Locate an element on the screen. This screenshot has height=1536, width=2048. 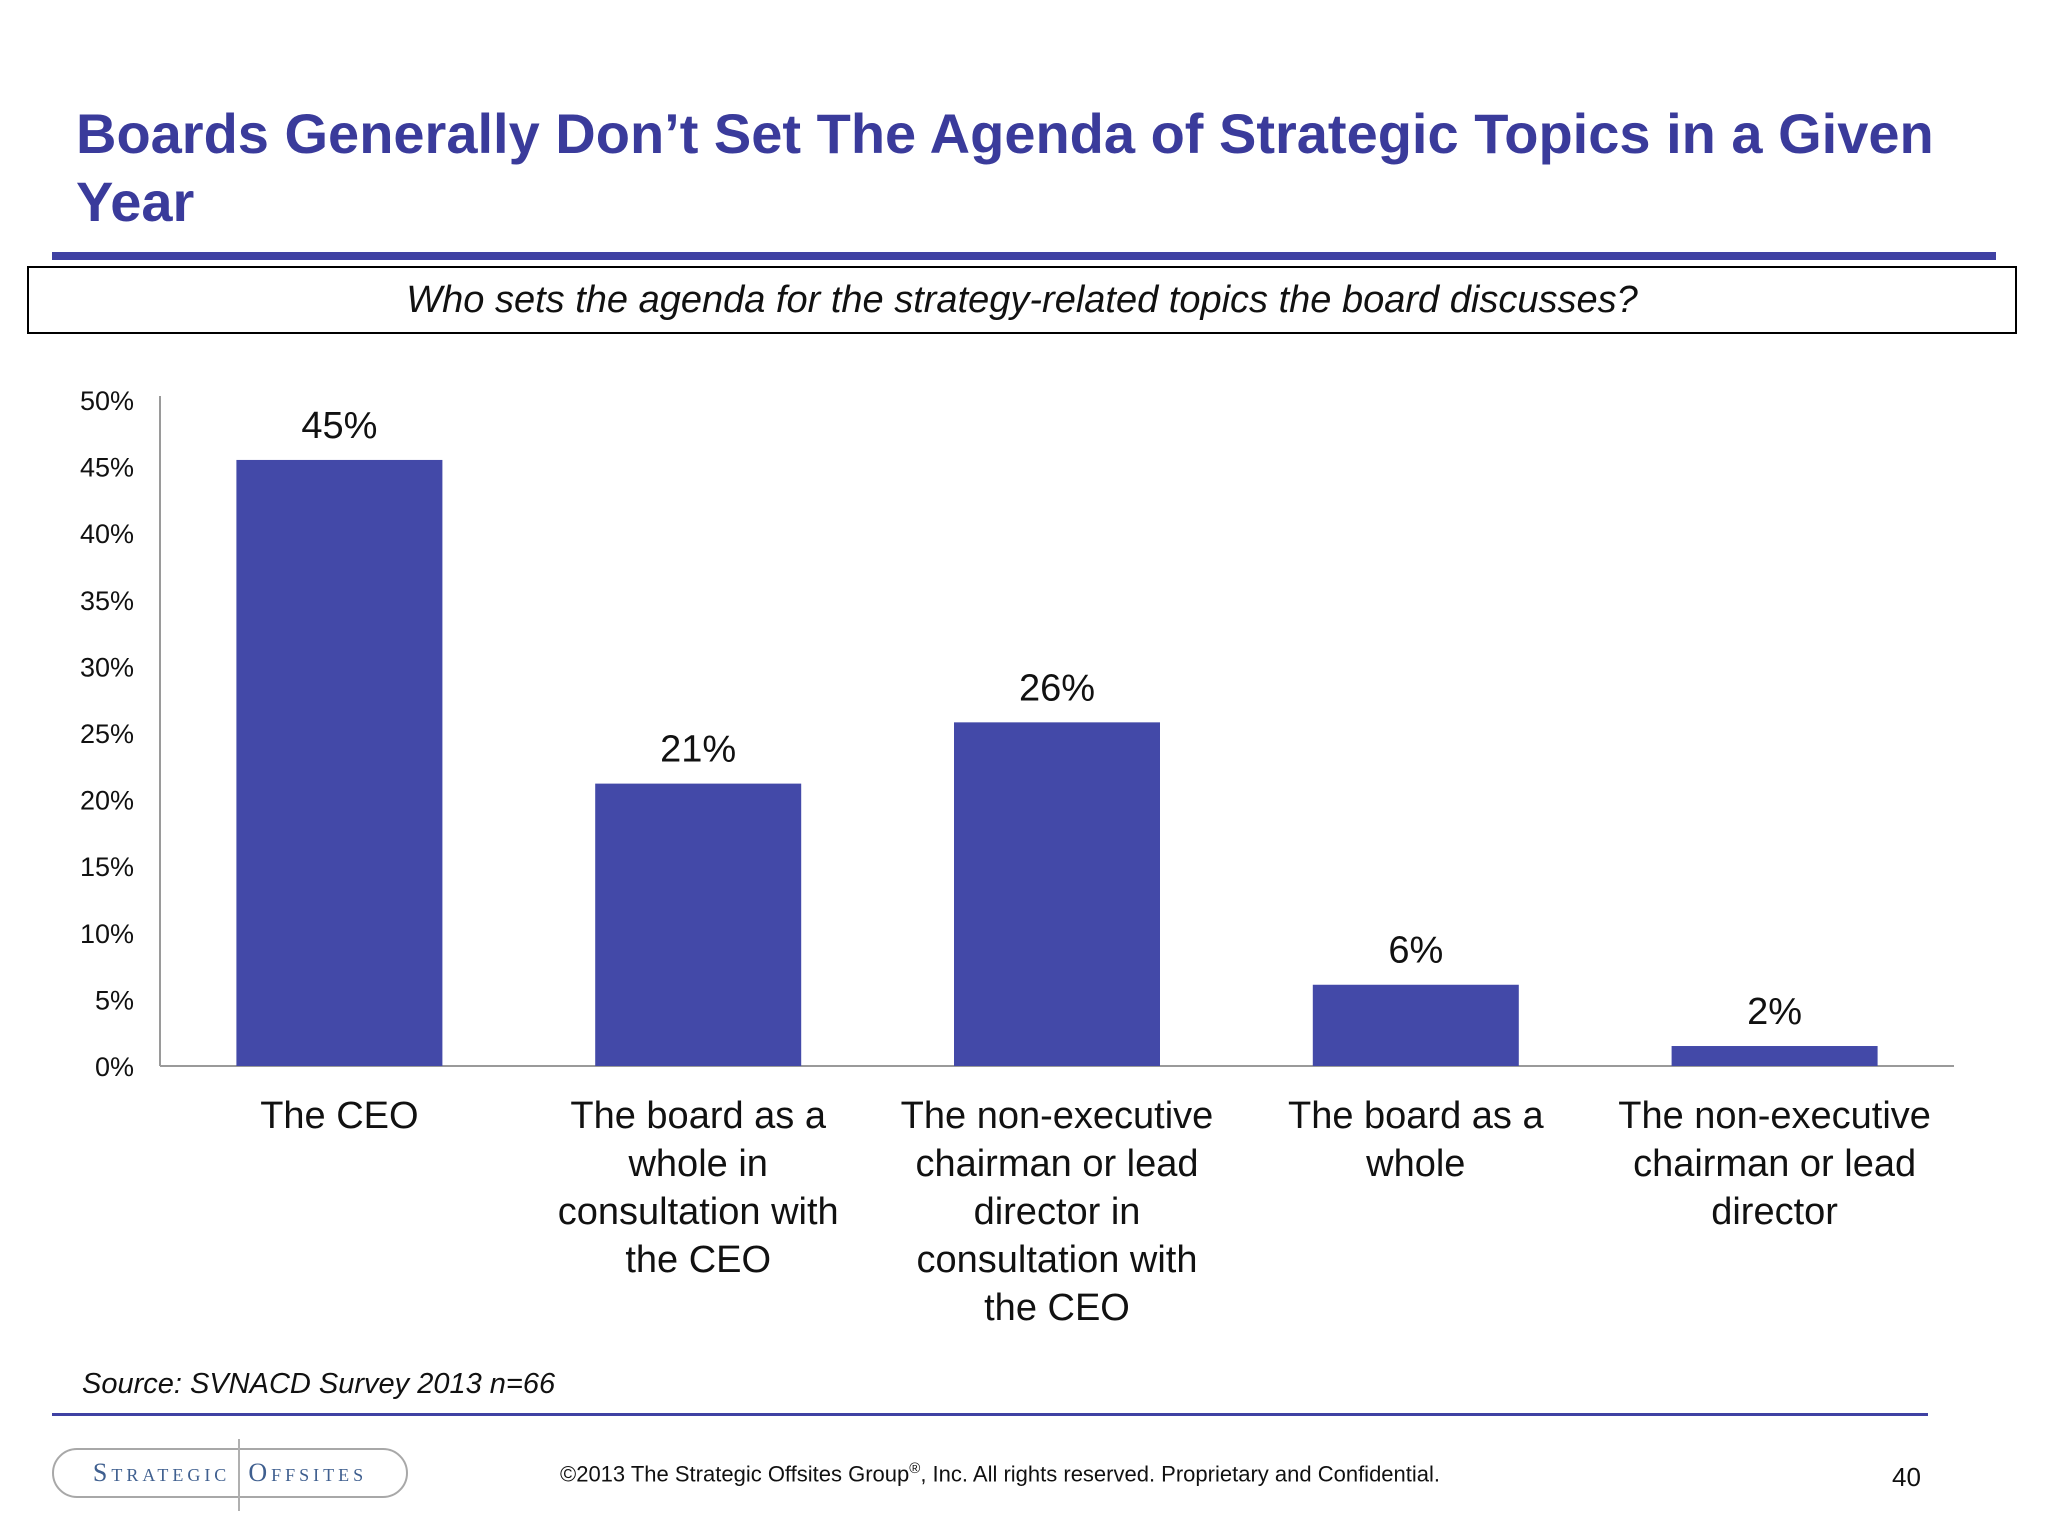
category-label: The CEO is located at coordinates (339, 1116).